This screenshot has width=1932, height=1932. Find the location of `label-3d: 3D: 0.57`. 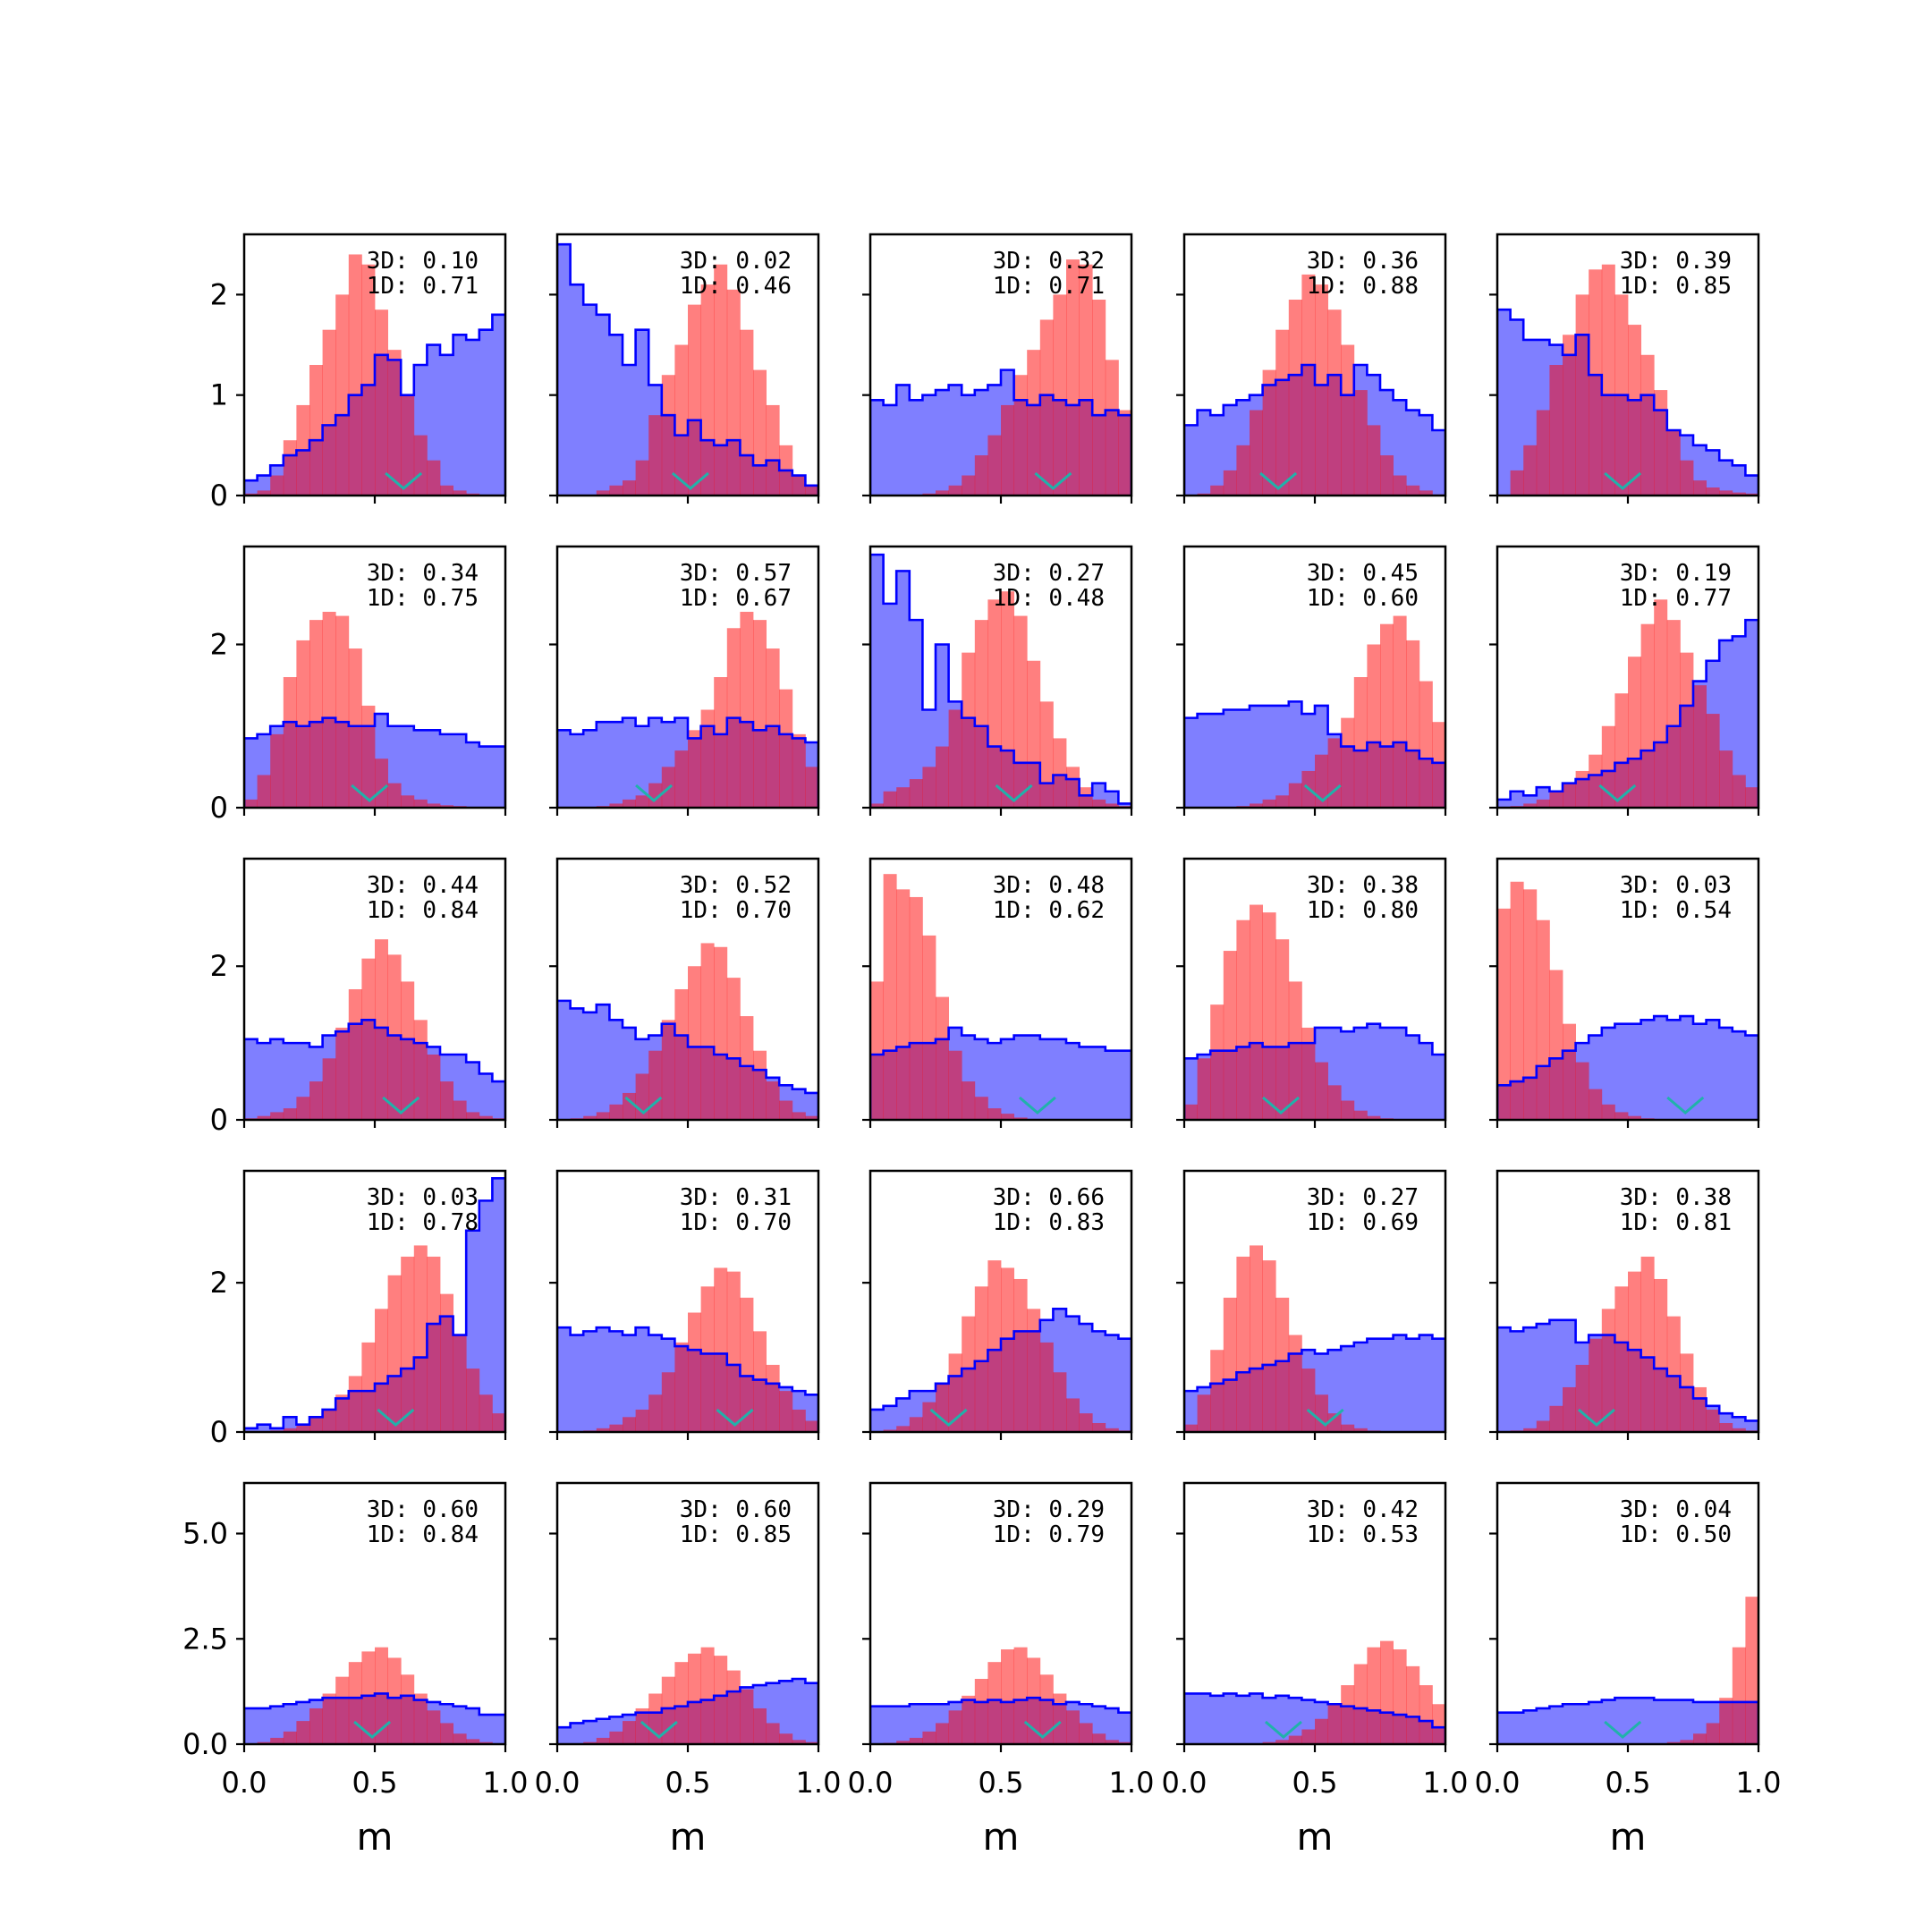

label-3d: 3D: 0.57 is located at coordinates (736, 573).